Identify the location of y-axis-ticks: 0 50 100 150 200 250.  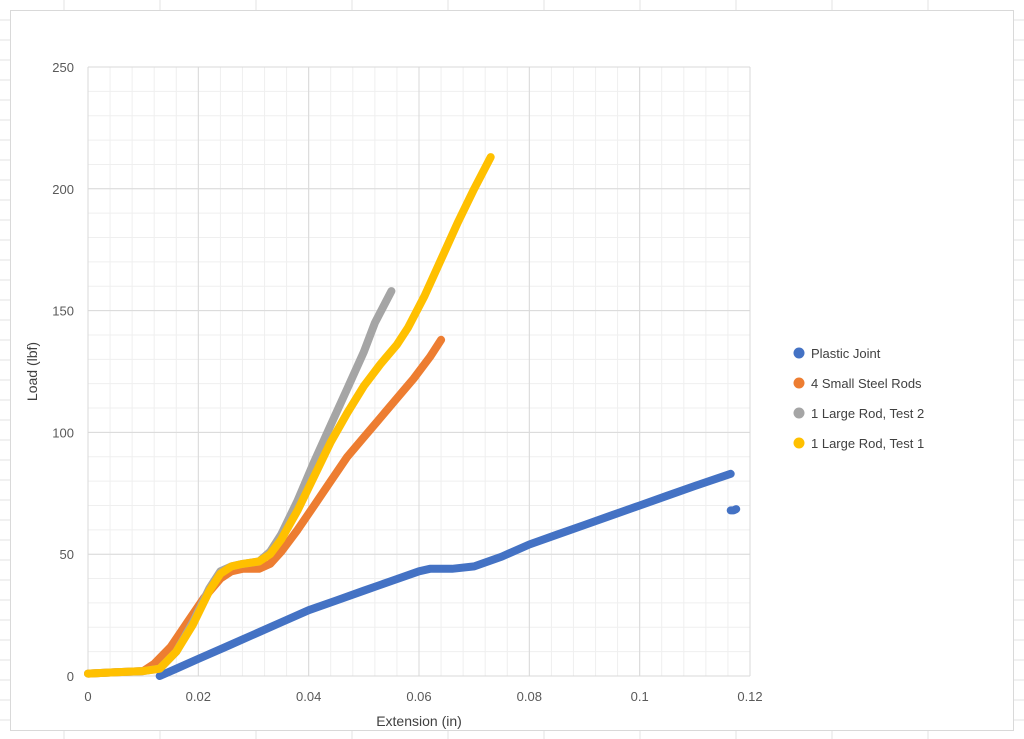
(63, 372).